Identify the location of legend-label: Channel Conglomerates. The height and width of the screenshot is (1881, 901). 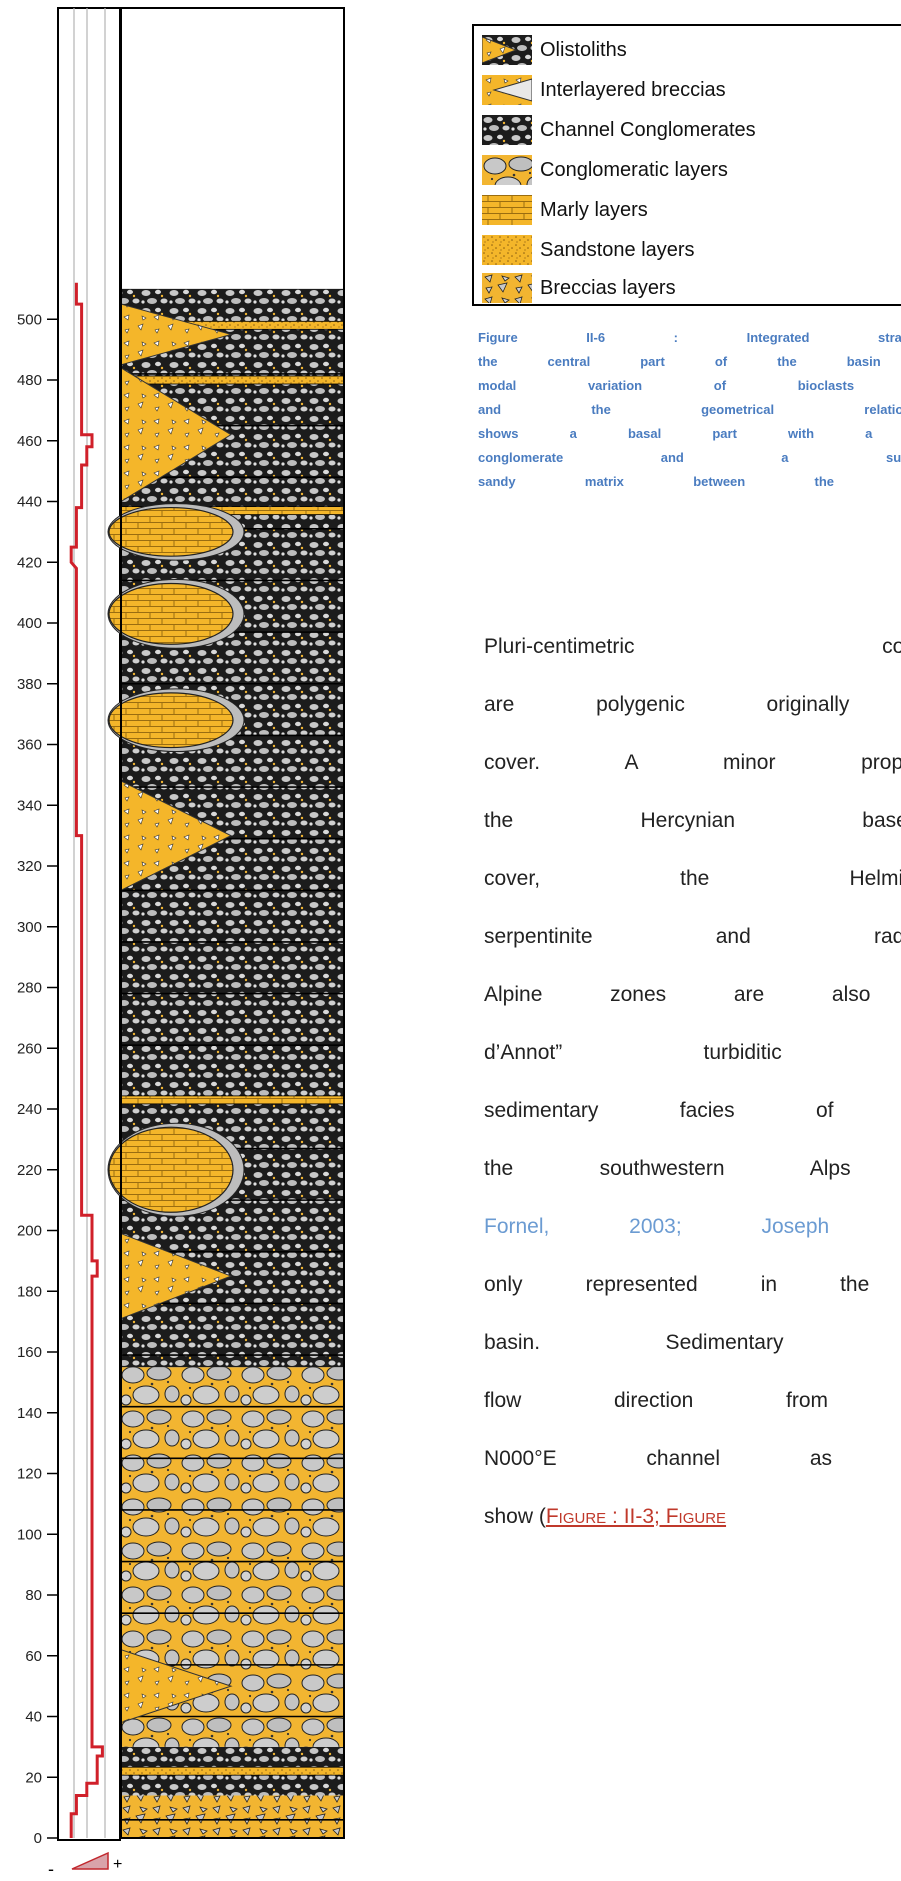
(648, 129).